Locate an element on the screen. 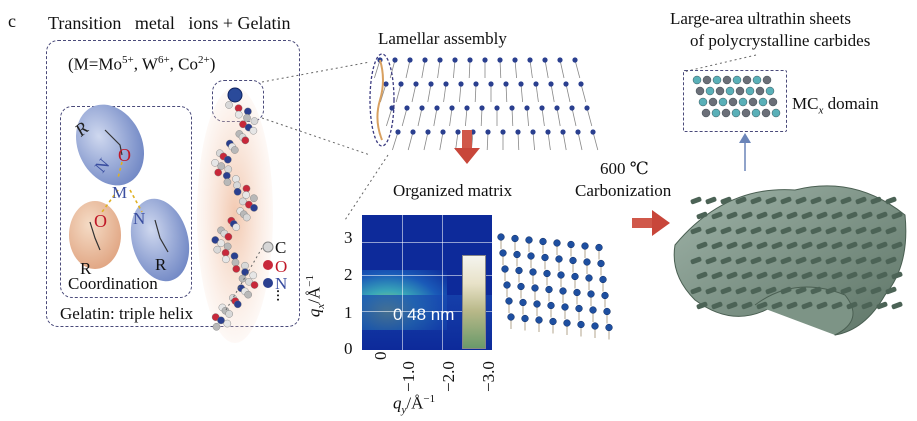 This screenshot has width=917, height=421. atom-r-right: R is located at coordinates (161, 264).